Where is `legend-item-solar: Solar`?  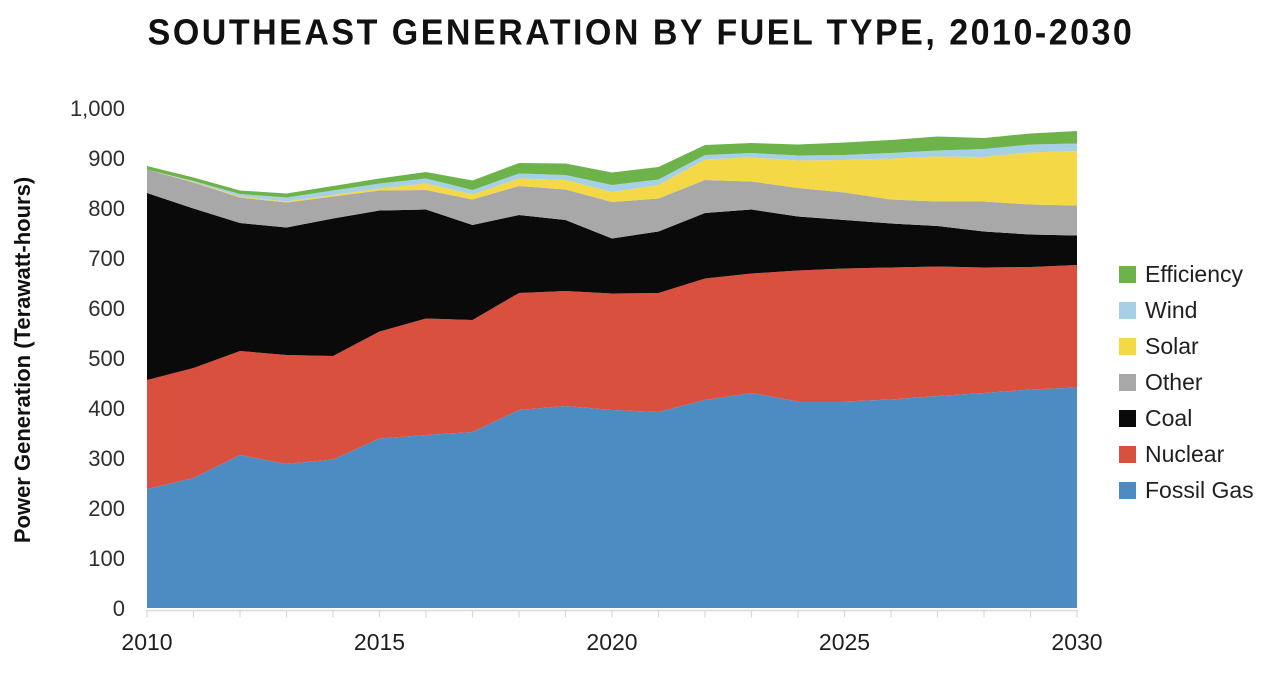
legend-item-solar: Solar is located at coordinates (1186, 346).